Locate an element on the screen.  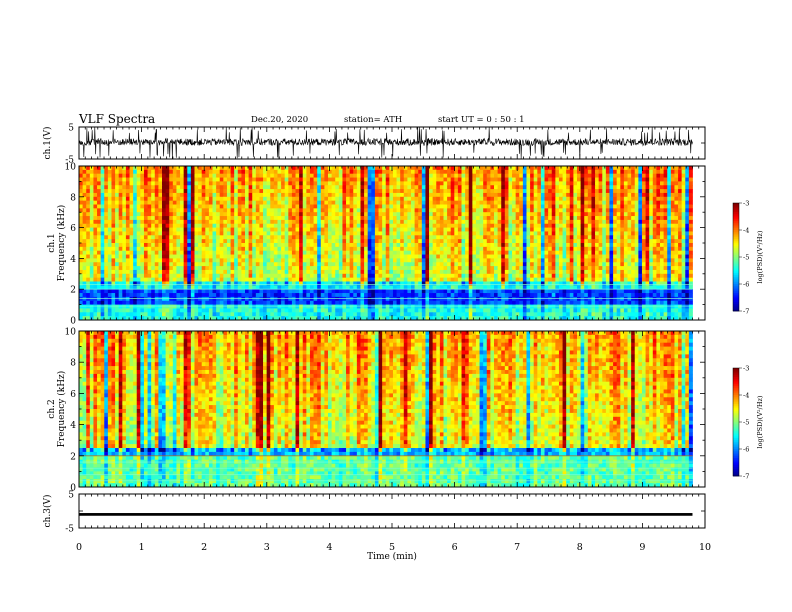
s1-ytick-label: 10 is located at coordinates (71, 168).